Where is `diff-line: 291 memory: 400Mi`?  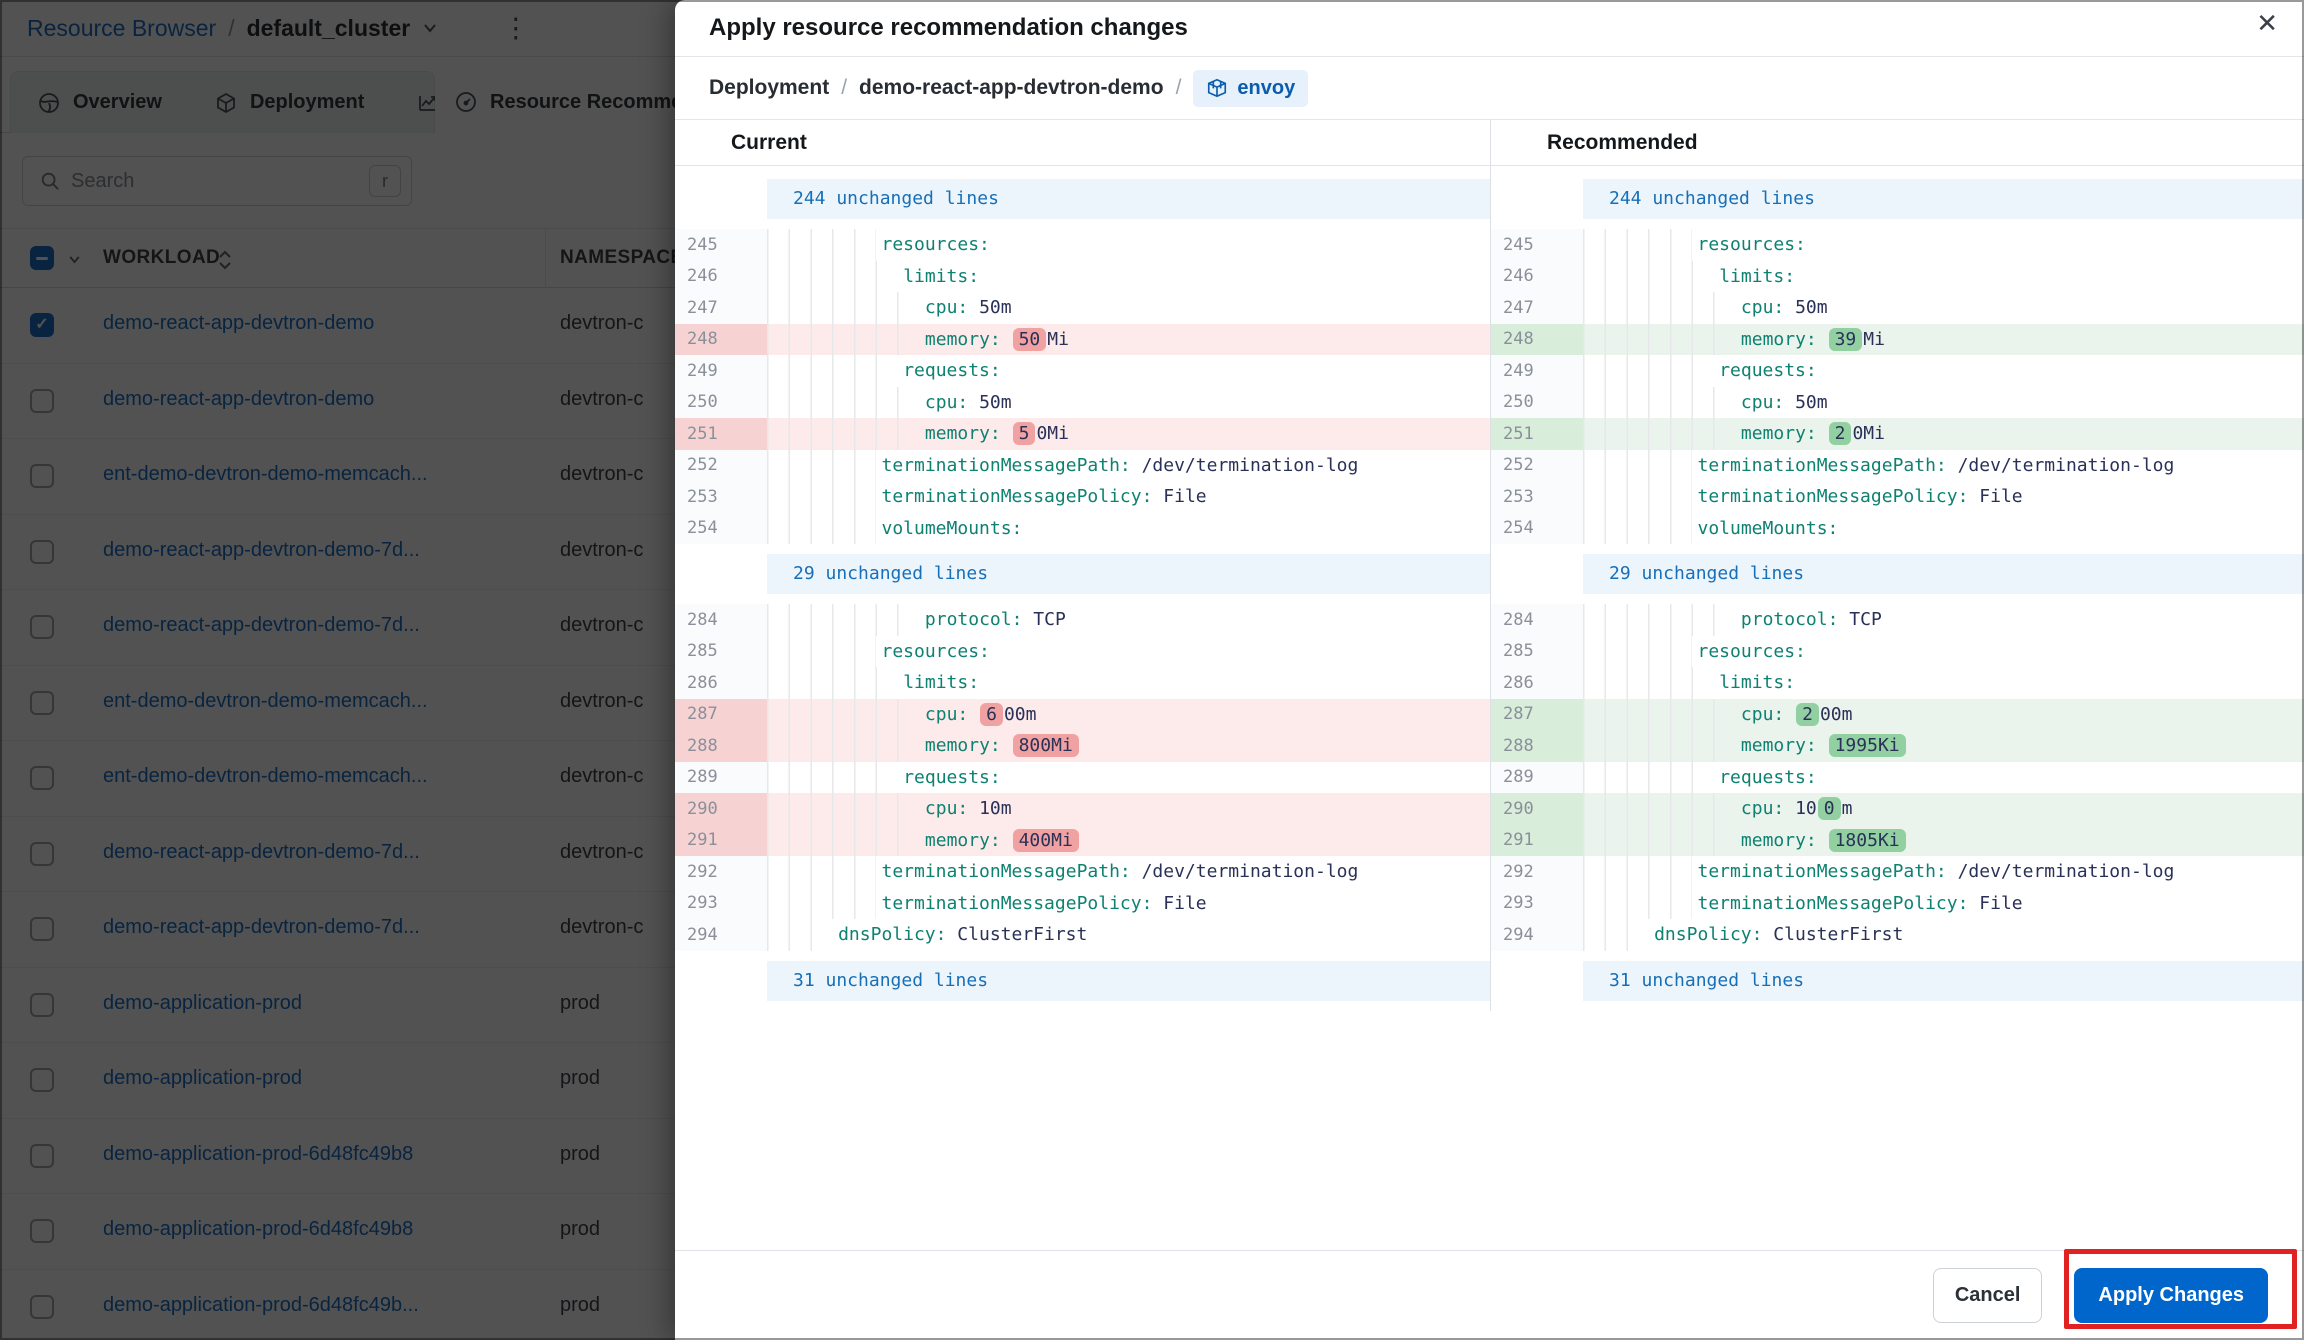 diff-line: 291 memory: 400Mi is located at coordinates (1082, 840).